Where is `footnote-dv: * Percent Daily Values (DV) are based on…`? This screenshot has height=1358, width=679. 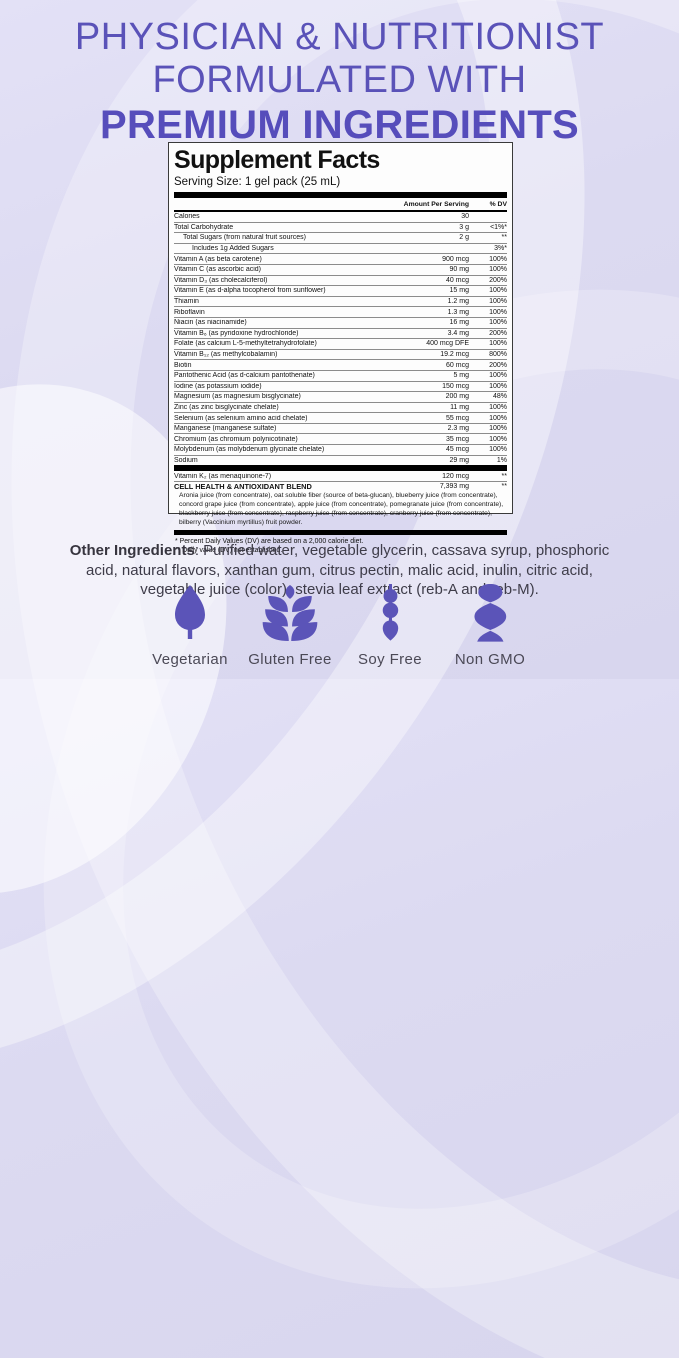 footnote-dv: * Percent Daily Values (DV) are based on… is located at coordinates (269, 542).